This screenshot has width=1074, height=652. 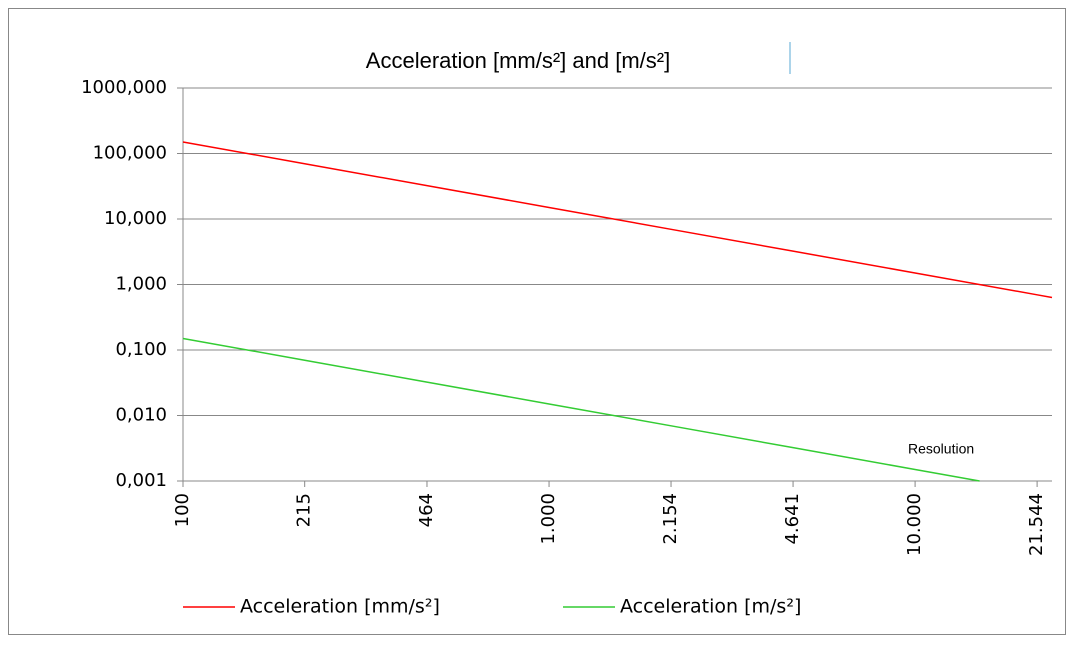 I want to click on x-tick-label: 215, so click(x=304, y=510).